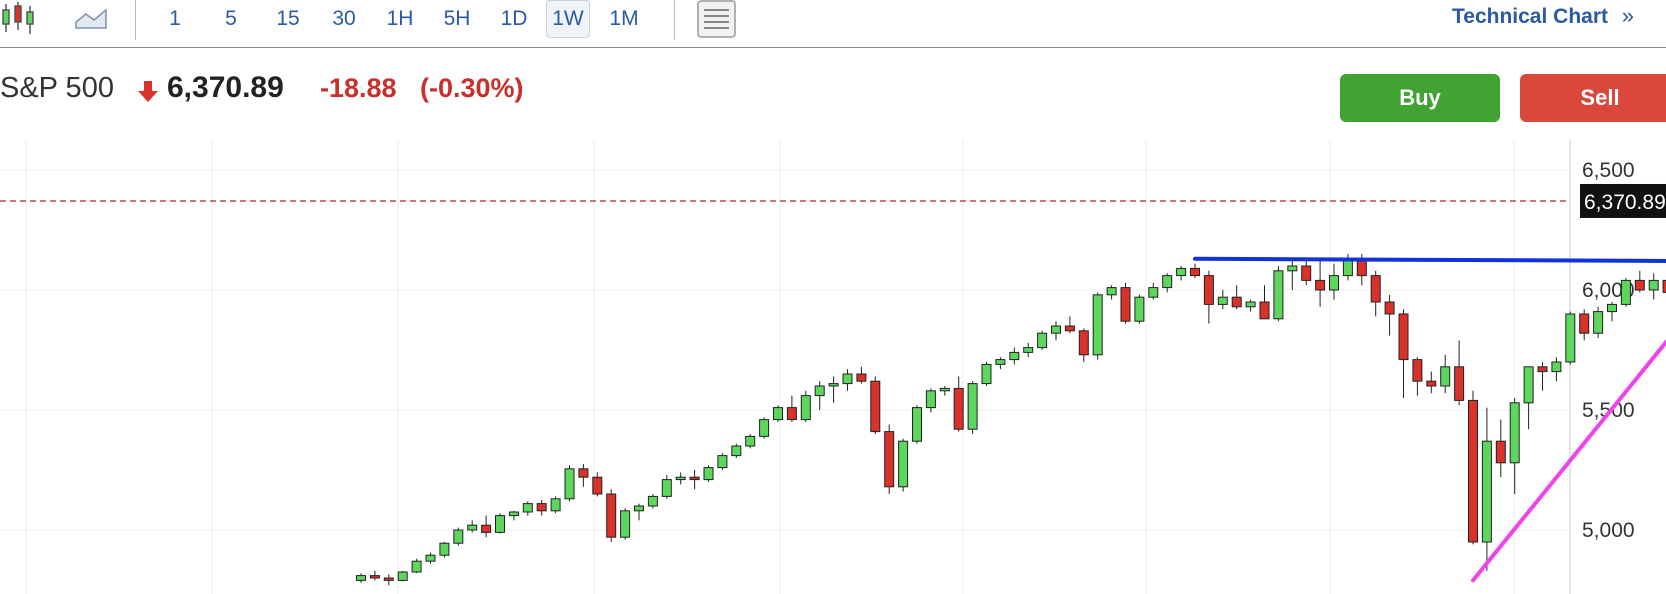 The height and width of the screenshot is (594, 1666). I want to click on interval-30: 30, so click(344, 18).